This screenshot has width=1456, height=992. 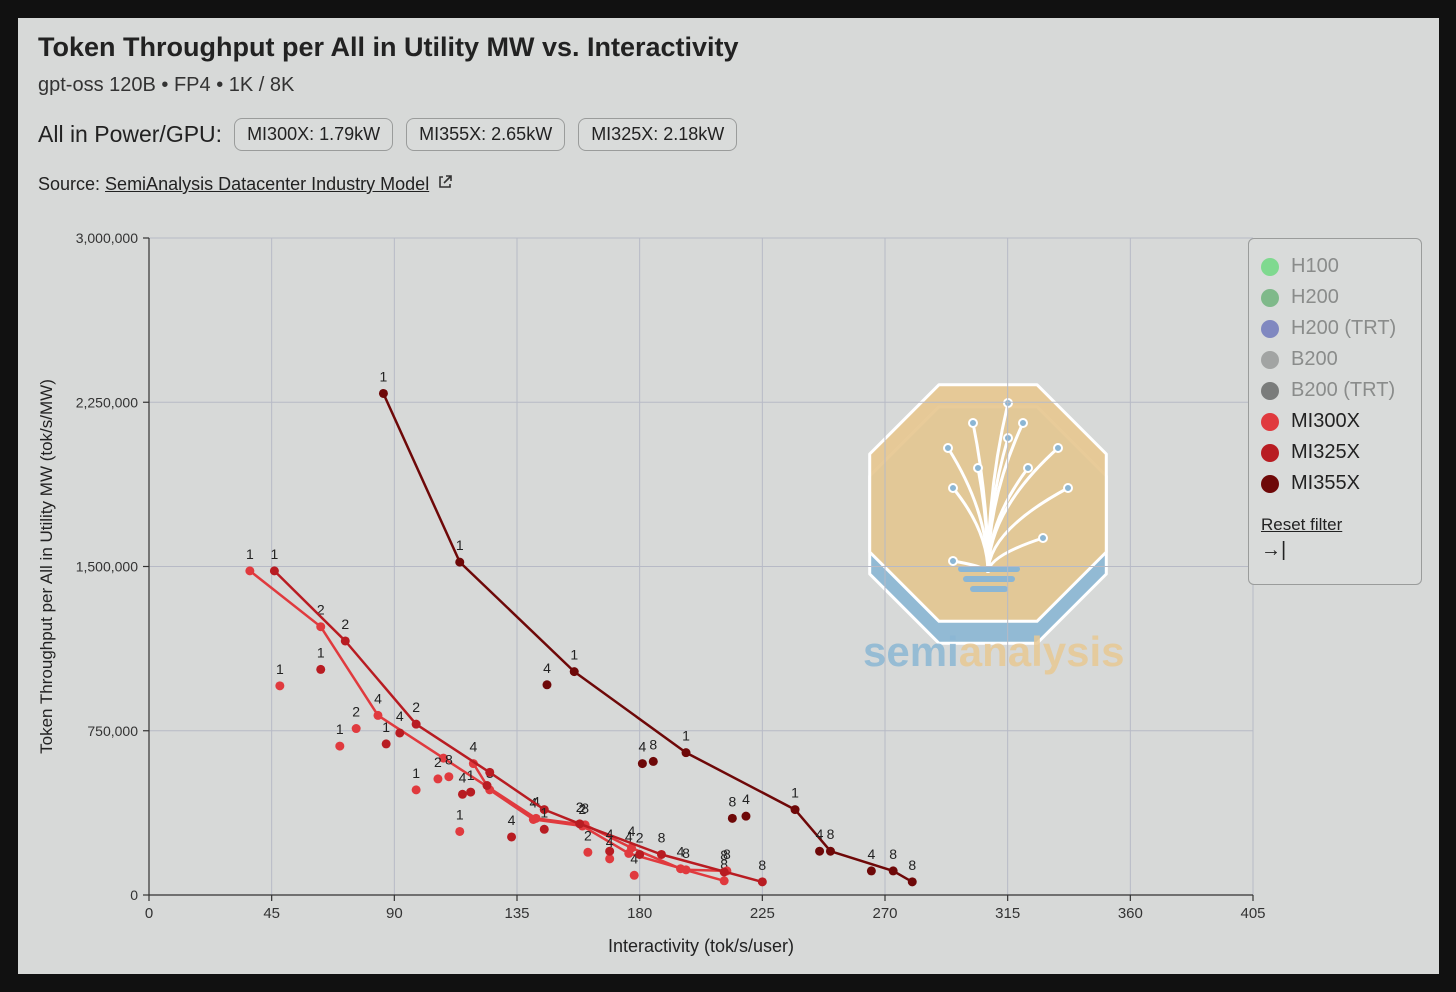 I want to click on x-axis-title: Interactivity (tok/s/user), so click(x=701, y=946).